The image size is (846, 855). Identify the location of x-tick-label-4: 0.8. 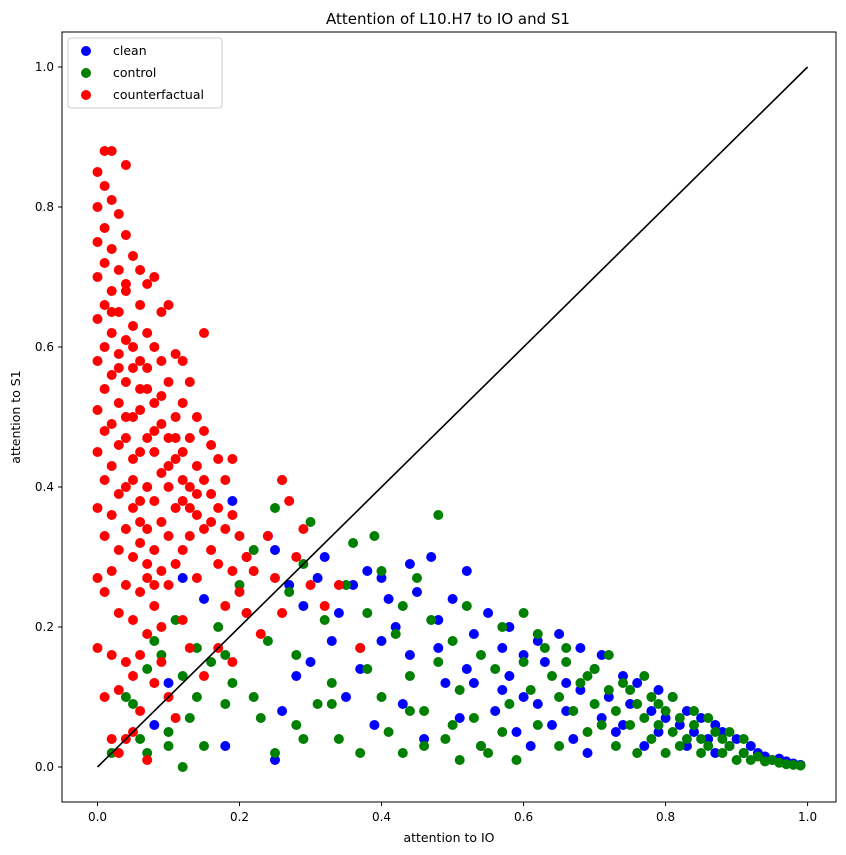
(665, 817).